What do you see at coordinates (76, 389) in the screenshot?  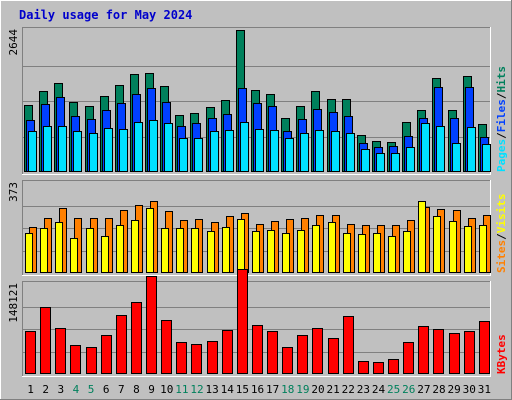 I see `day-label-4: 4` at bounding box center [76, 389].